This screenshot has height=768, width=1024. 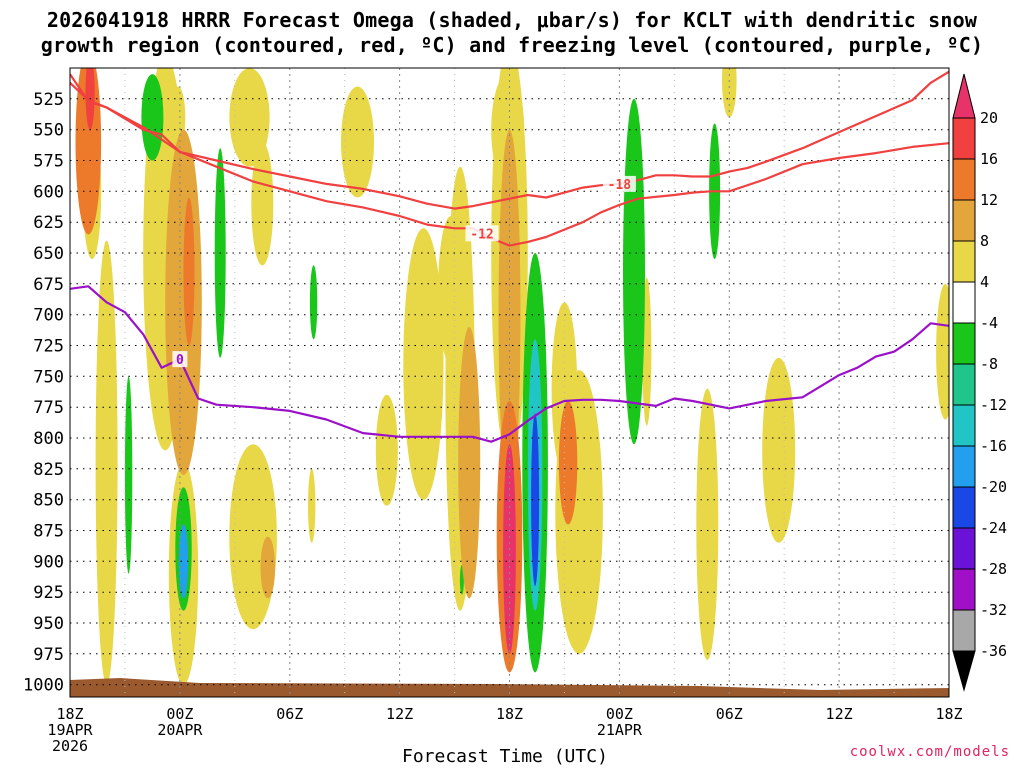 I want to click on colorbar-tick-label: -20, so click(x=993, y=487).